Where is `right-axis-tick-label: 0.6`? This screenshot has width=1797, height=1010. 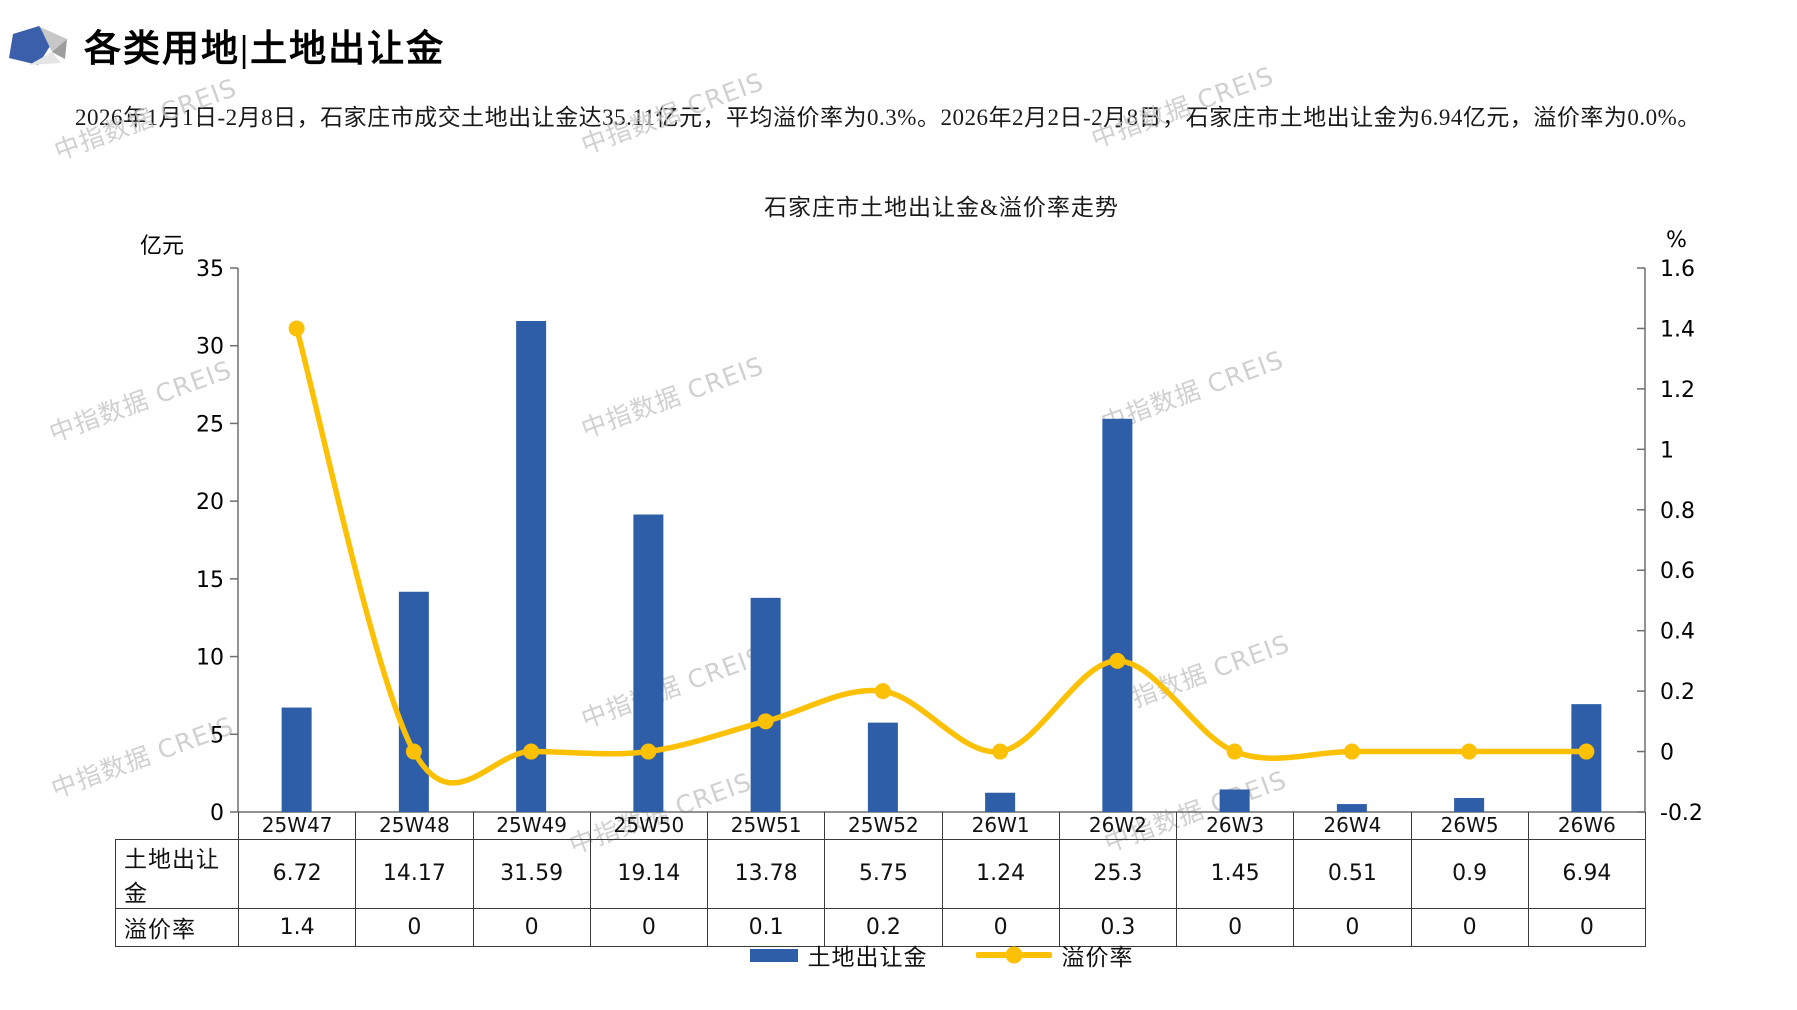 right-axis-tick-label: 0.6 is located at coordinates (1677, 571).